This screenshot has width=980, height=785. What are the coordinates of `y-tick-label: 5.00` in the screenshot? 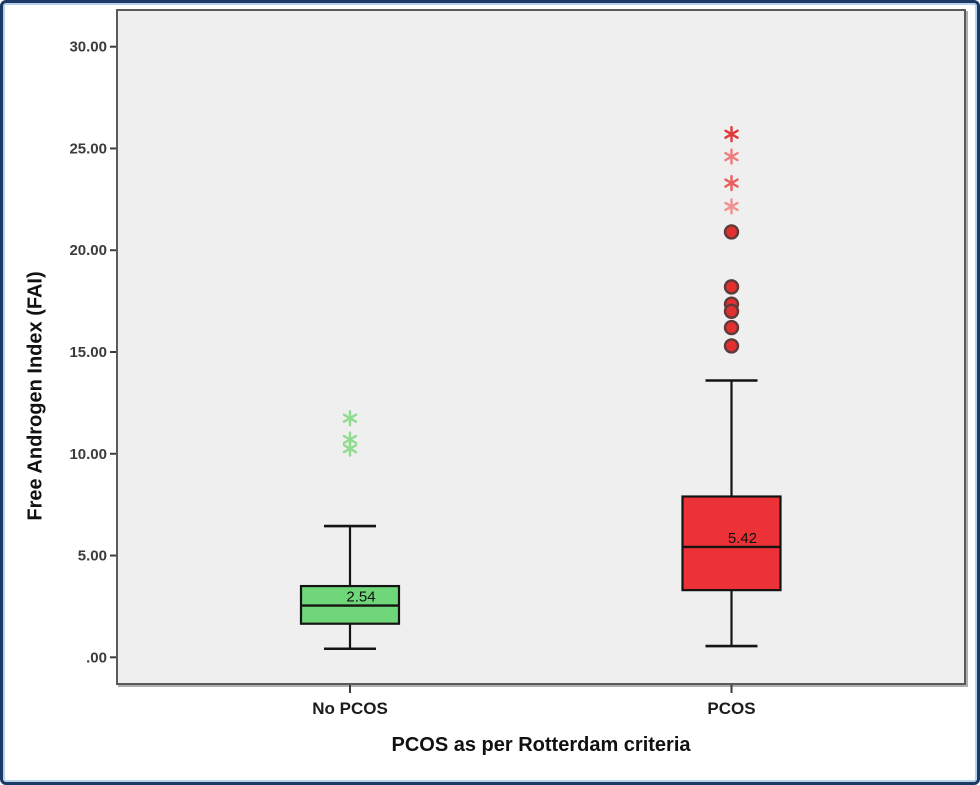 It's located at (92, 556).